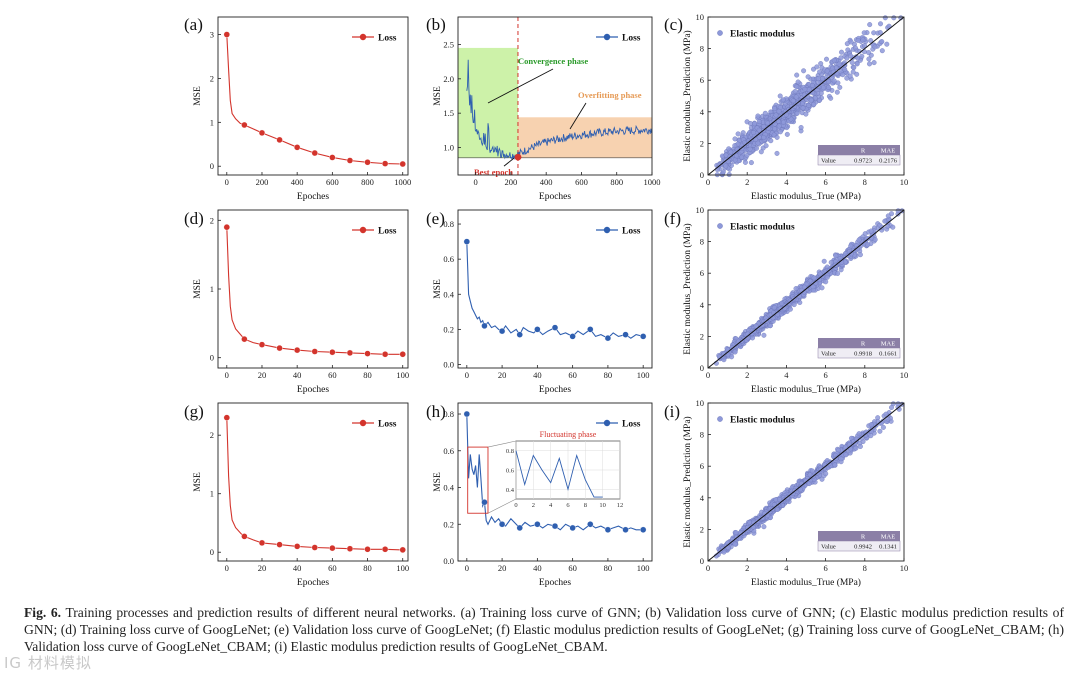 The image size is (1080, 673). What do you see at coordinates (863, 151) in the screenshot?
I see `stats-r-header: R` at bounding box center [863, 151].